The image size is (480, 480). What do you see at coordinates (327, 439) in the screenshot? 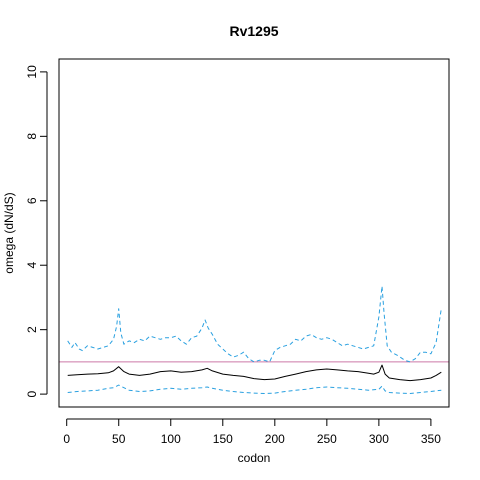
I see `x-tick-label: 250` at bounding box center [327, 439].